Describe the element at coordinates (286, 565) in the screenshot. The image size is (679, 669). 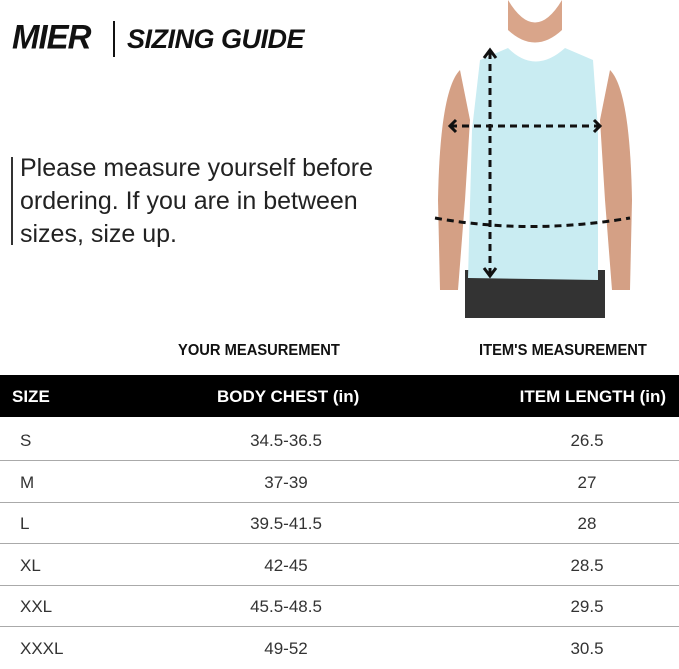
I see `chest-cell: 42-45` at that location.